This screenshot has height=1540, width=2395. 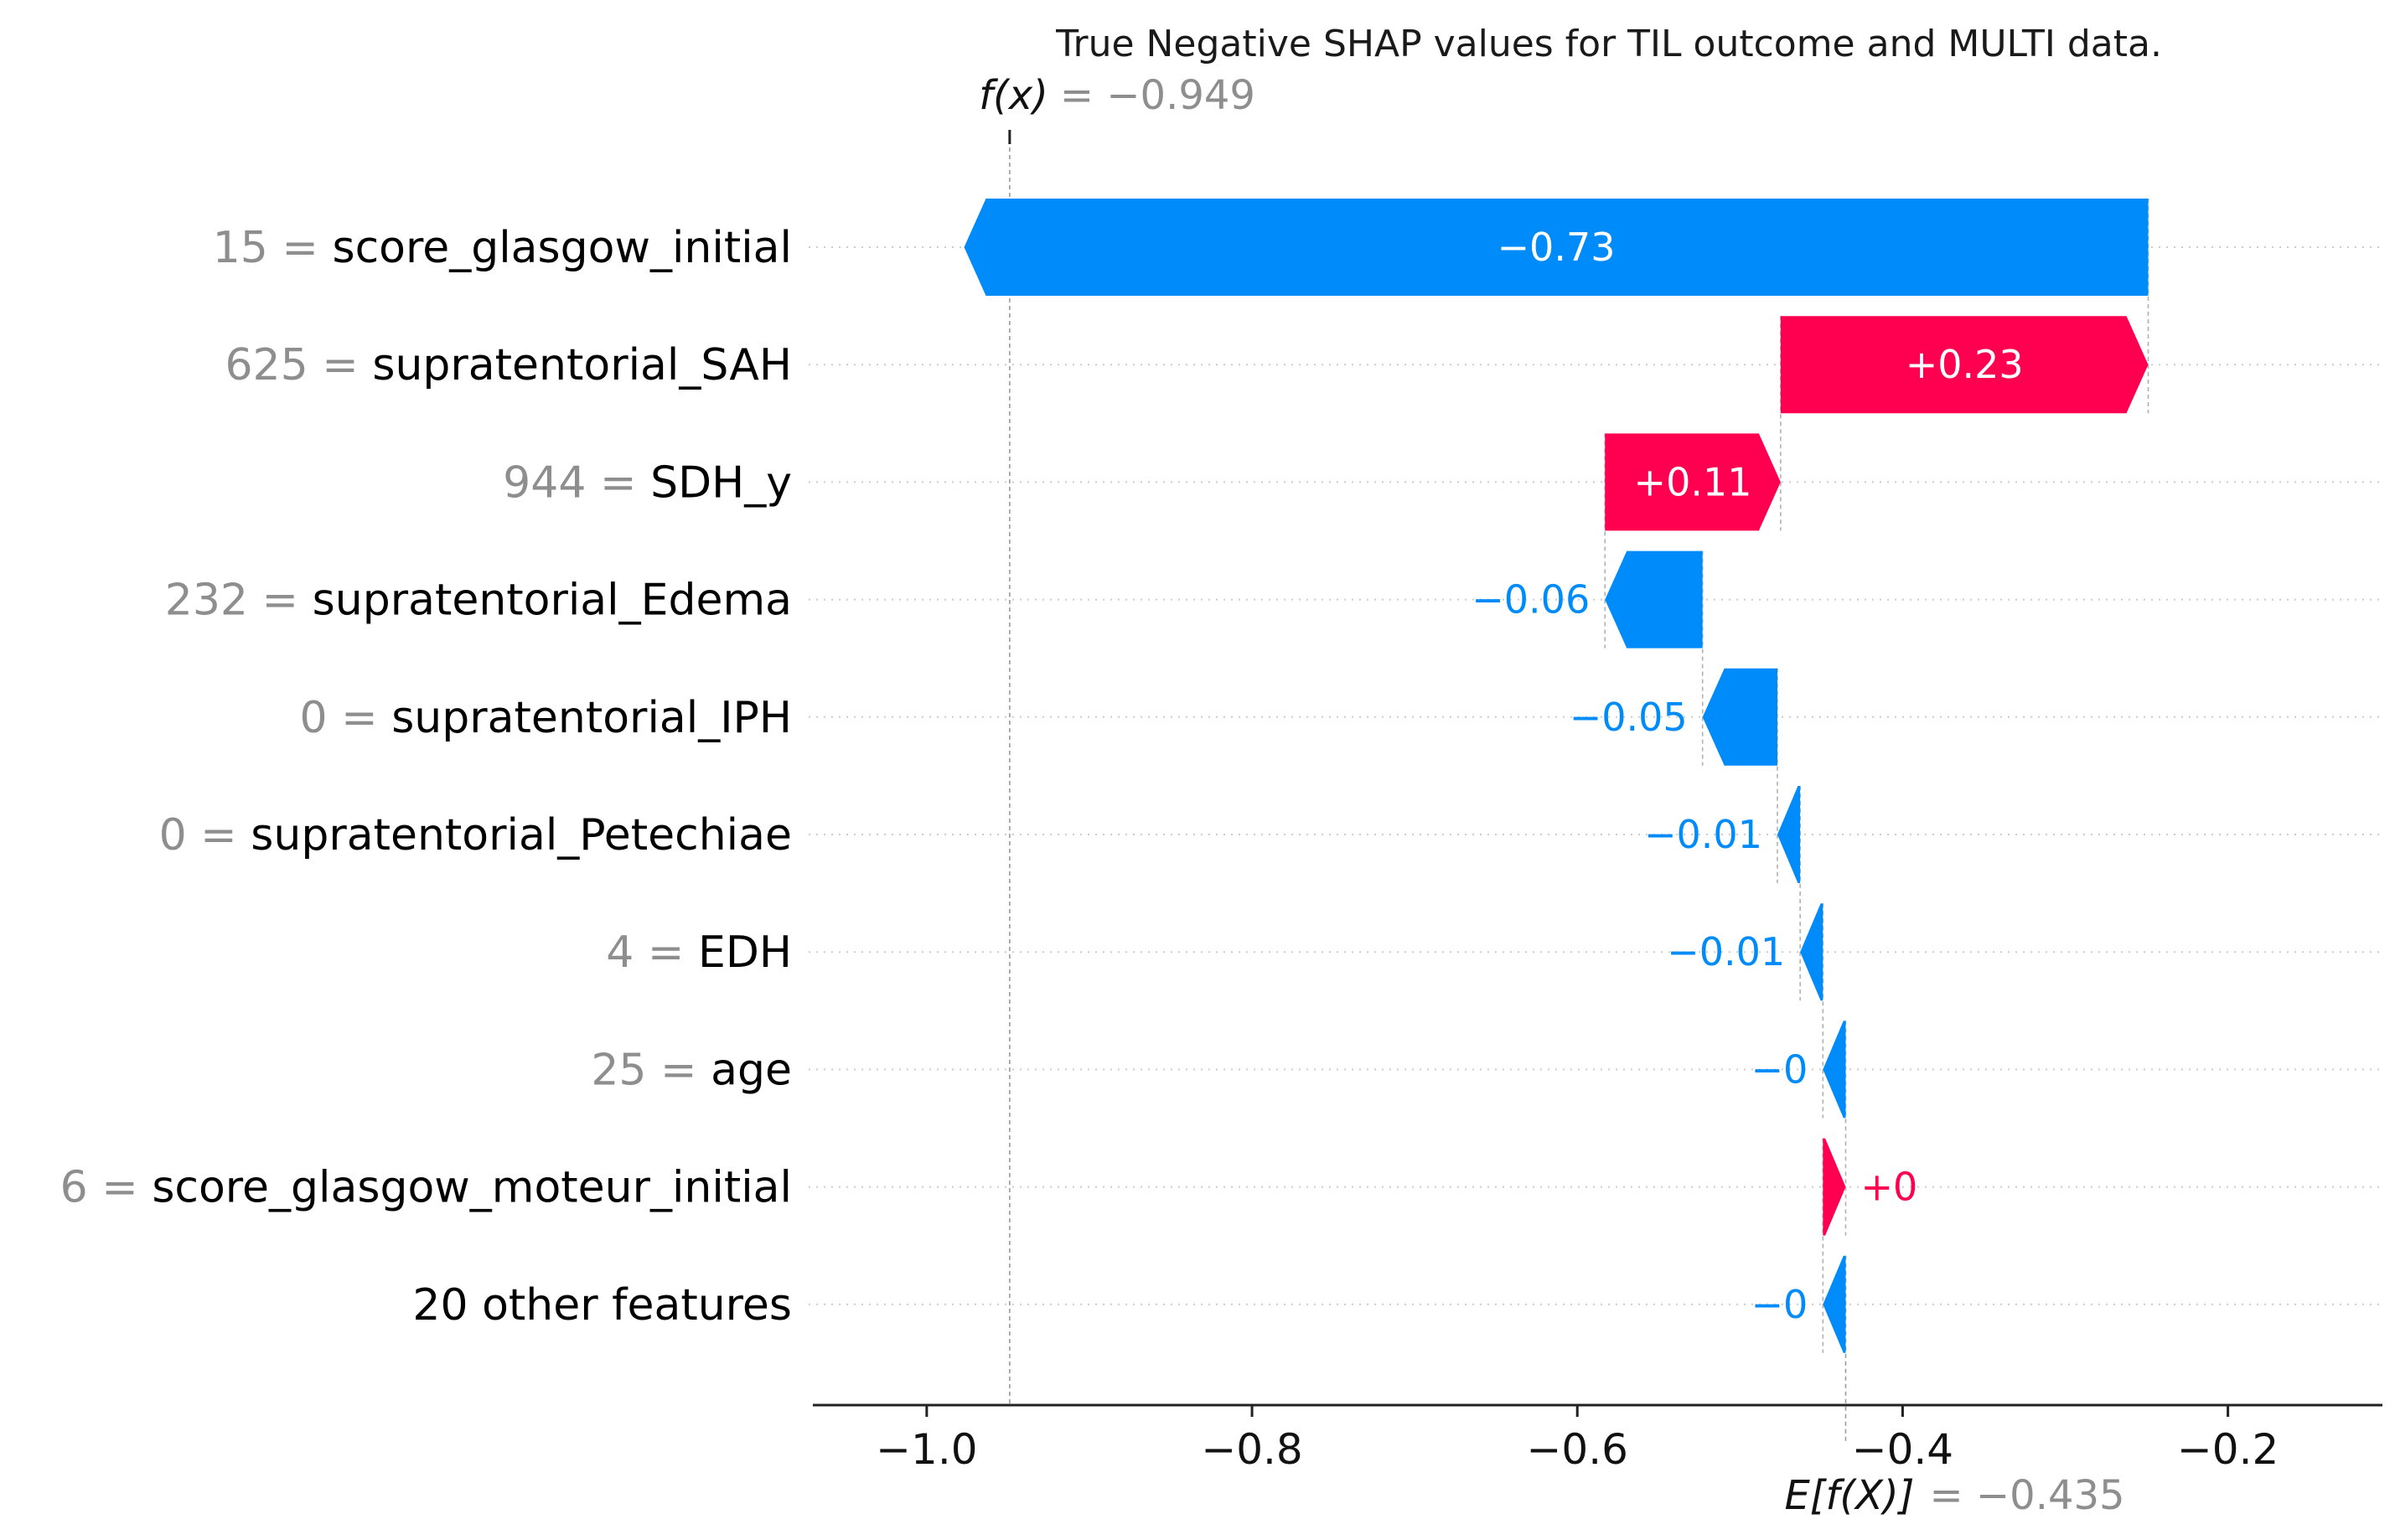 I want to click on feature-value: 232 =, so click(x=239, y=601).